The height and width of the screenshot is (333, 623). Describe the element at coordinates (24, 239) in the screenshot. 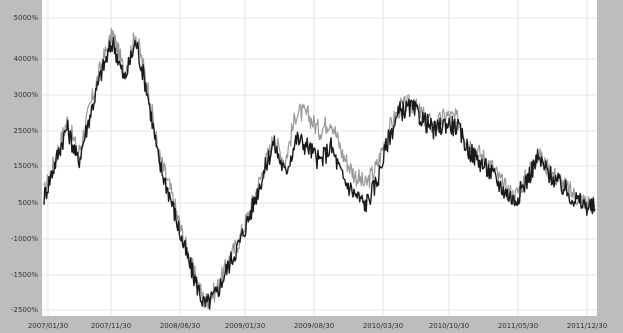

I see `y-tick-label: -1000%` at that location.